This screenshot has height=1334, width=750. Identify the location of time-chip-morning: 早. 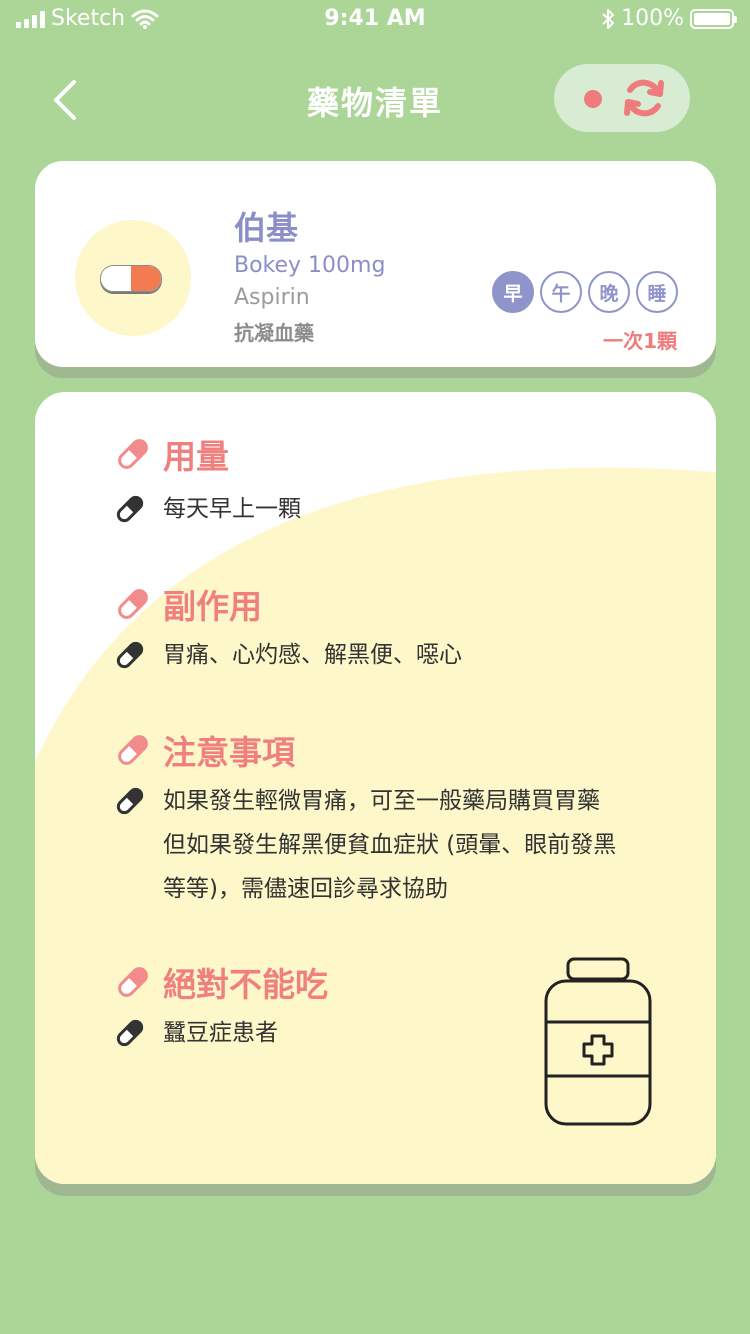
(513, 292).